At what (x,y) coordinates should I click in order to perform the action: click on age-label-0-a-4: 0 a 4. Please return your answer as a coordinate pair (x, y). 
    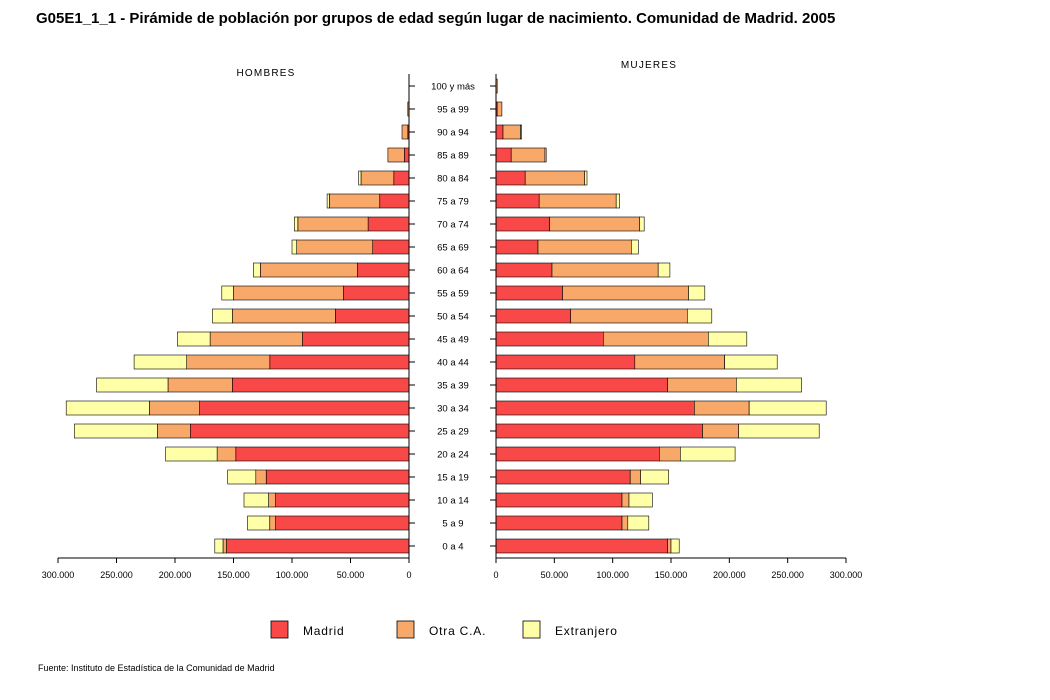
    Looking at the image, I should click on (452, 547).